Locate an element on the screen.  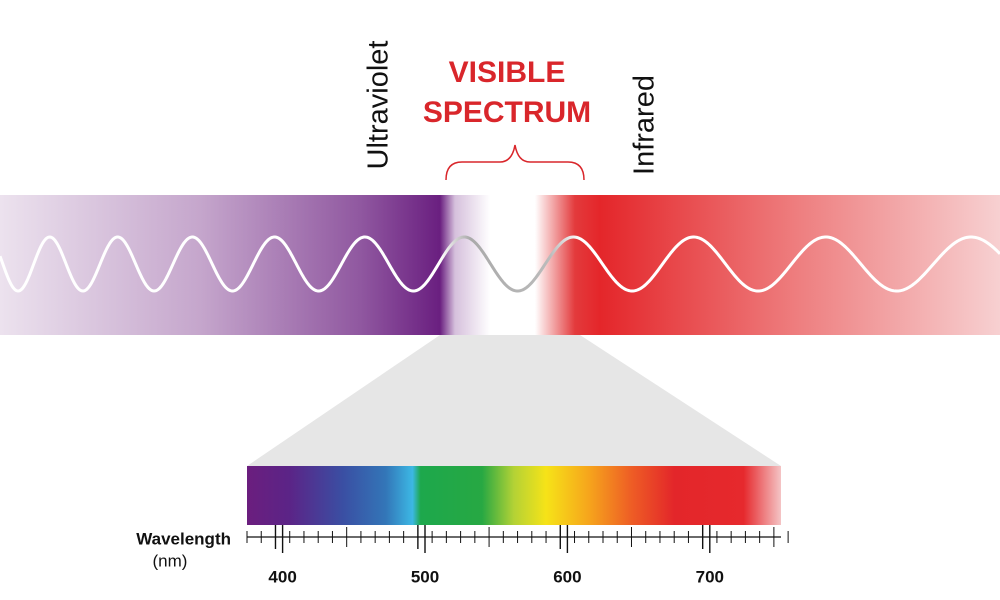
tick-label: 600 is located at coordinates (567, 576).